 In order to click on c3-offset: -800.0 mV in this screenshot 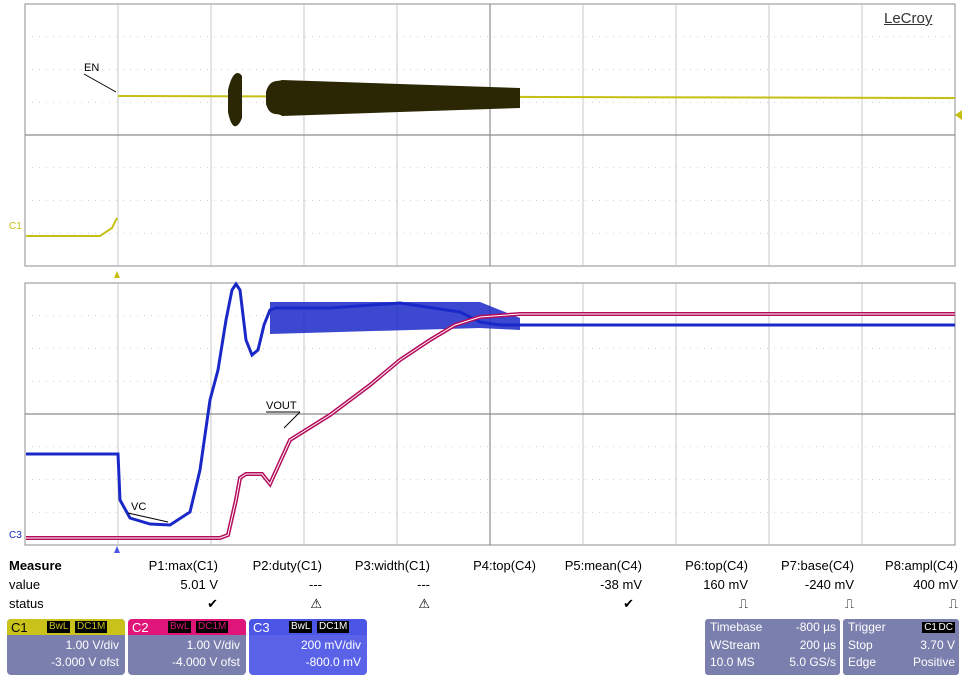, I will do `click(333, 662)`.